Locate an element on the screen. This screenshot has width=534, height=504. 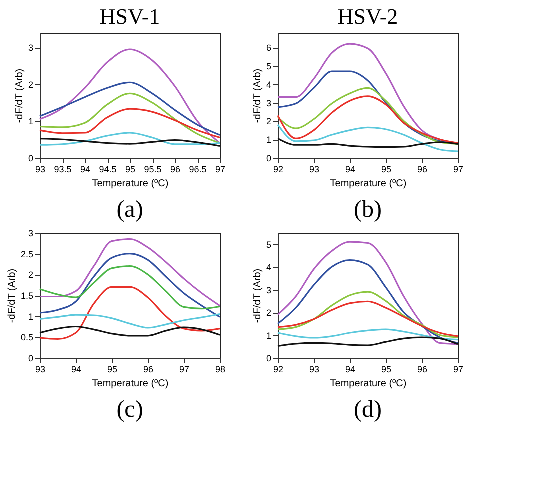
text: (a) is located at coordinates (130, 210).